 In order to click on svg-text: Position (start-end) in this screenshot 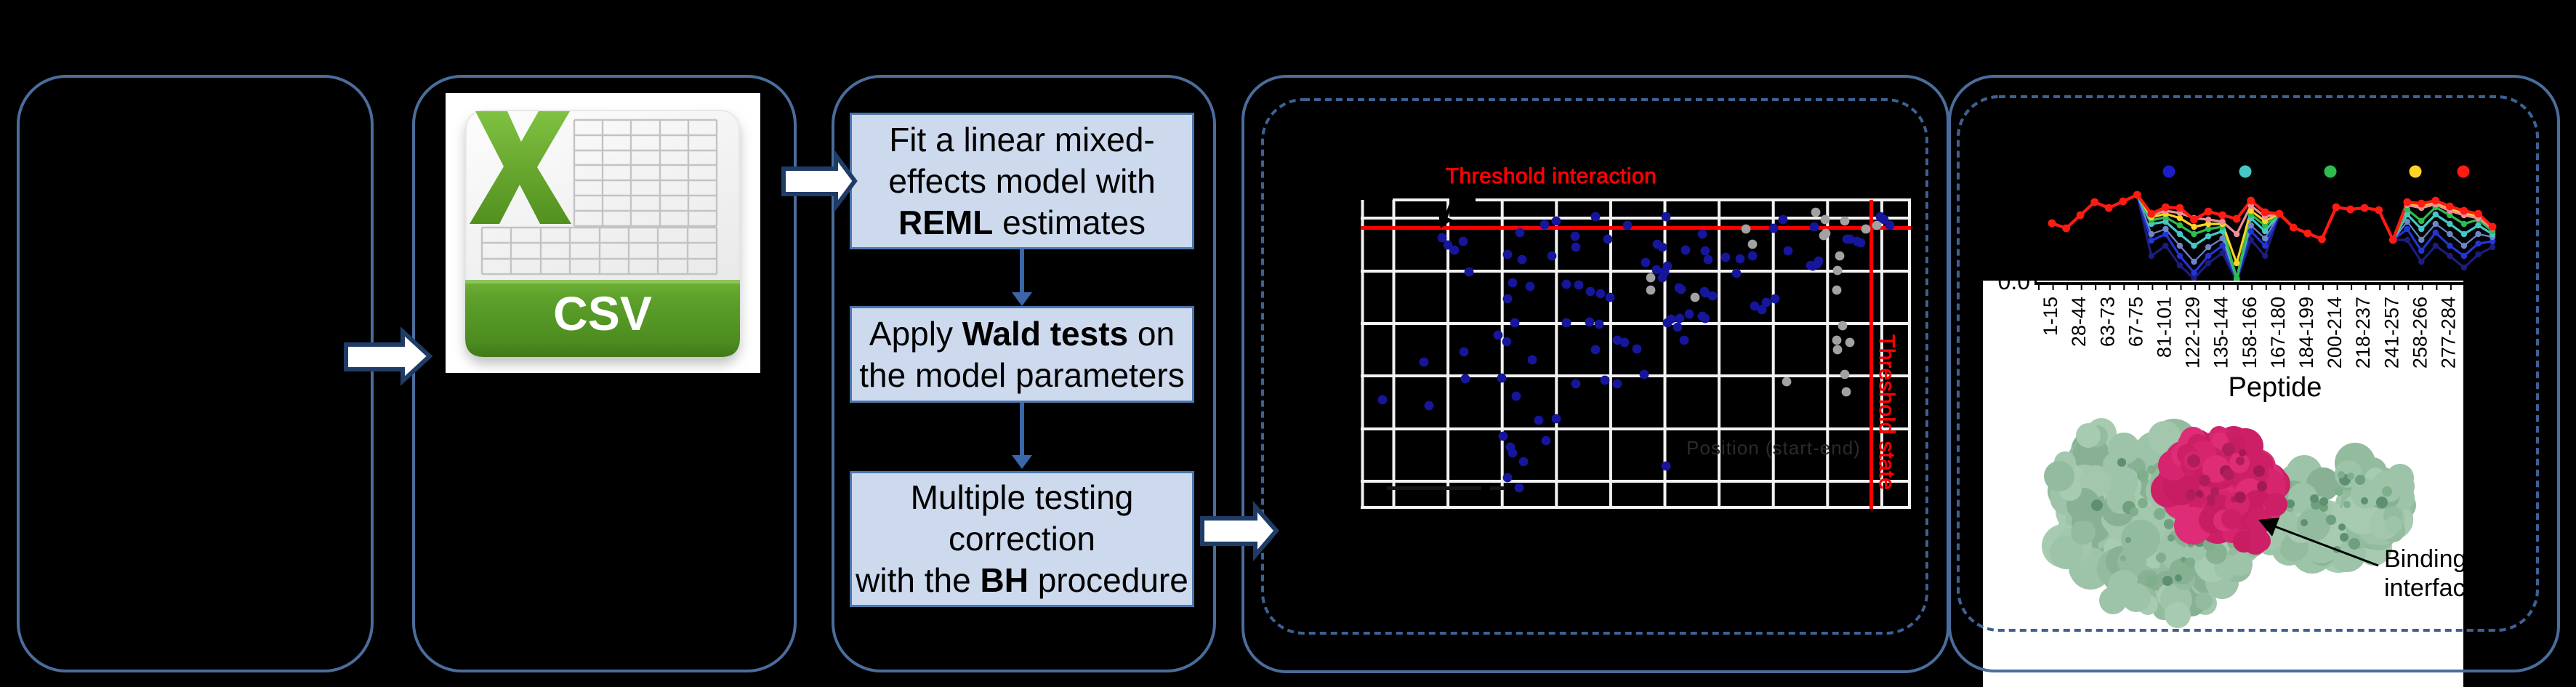, I will do `click(1773, 448)`.